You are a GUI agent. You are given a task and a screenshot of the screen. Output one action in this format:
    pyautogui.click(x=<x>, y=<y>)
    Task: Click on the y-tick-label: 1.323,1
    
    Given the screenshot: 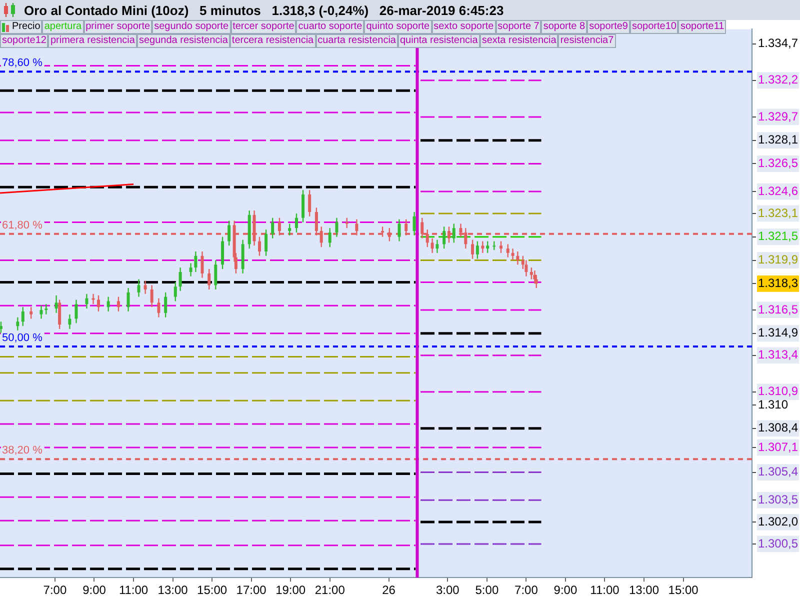 What is the action you would take?
    pyautogui.click(x=778, y=213)
    